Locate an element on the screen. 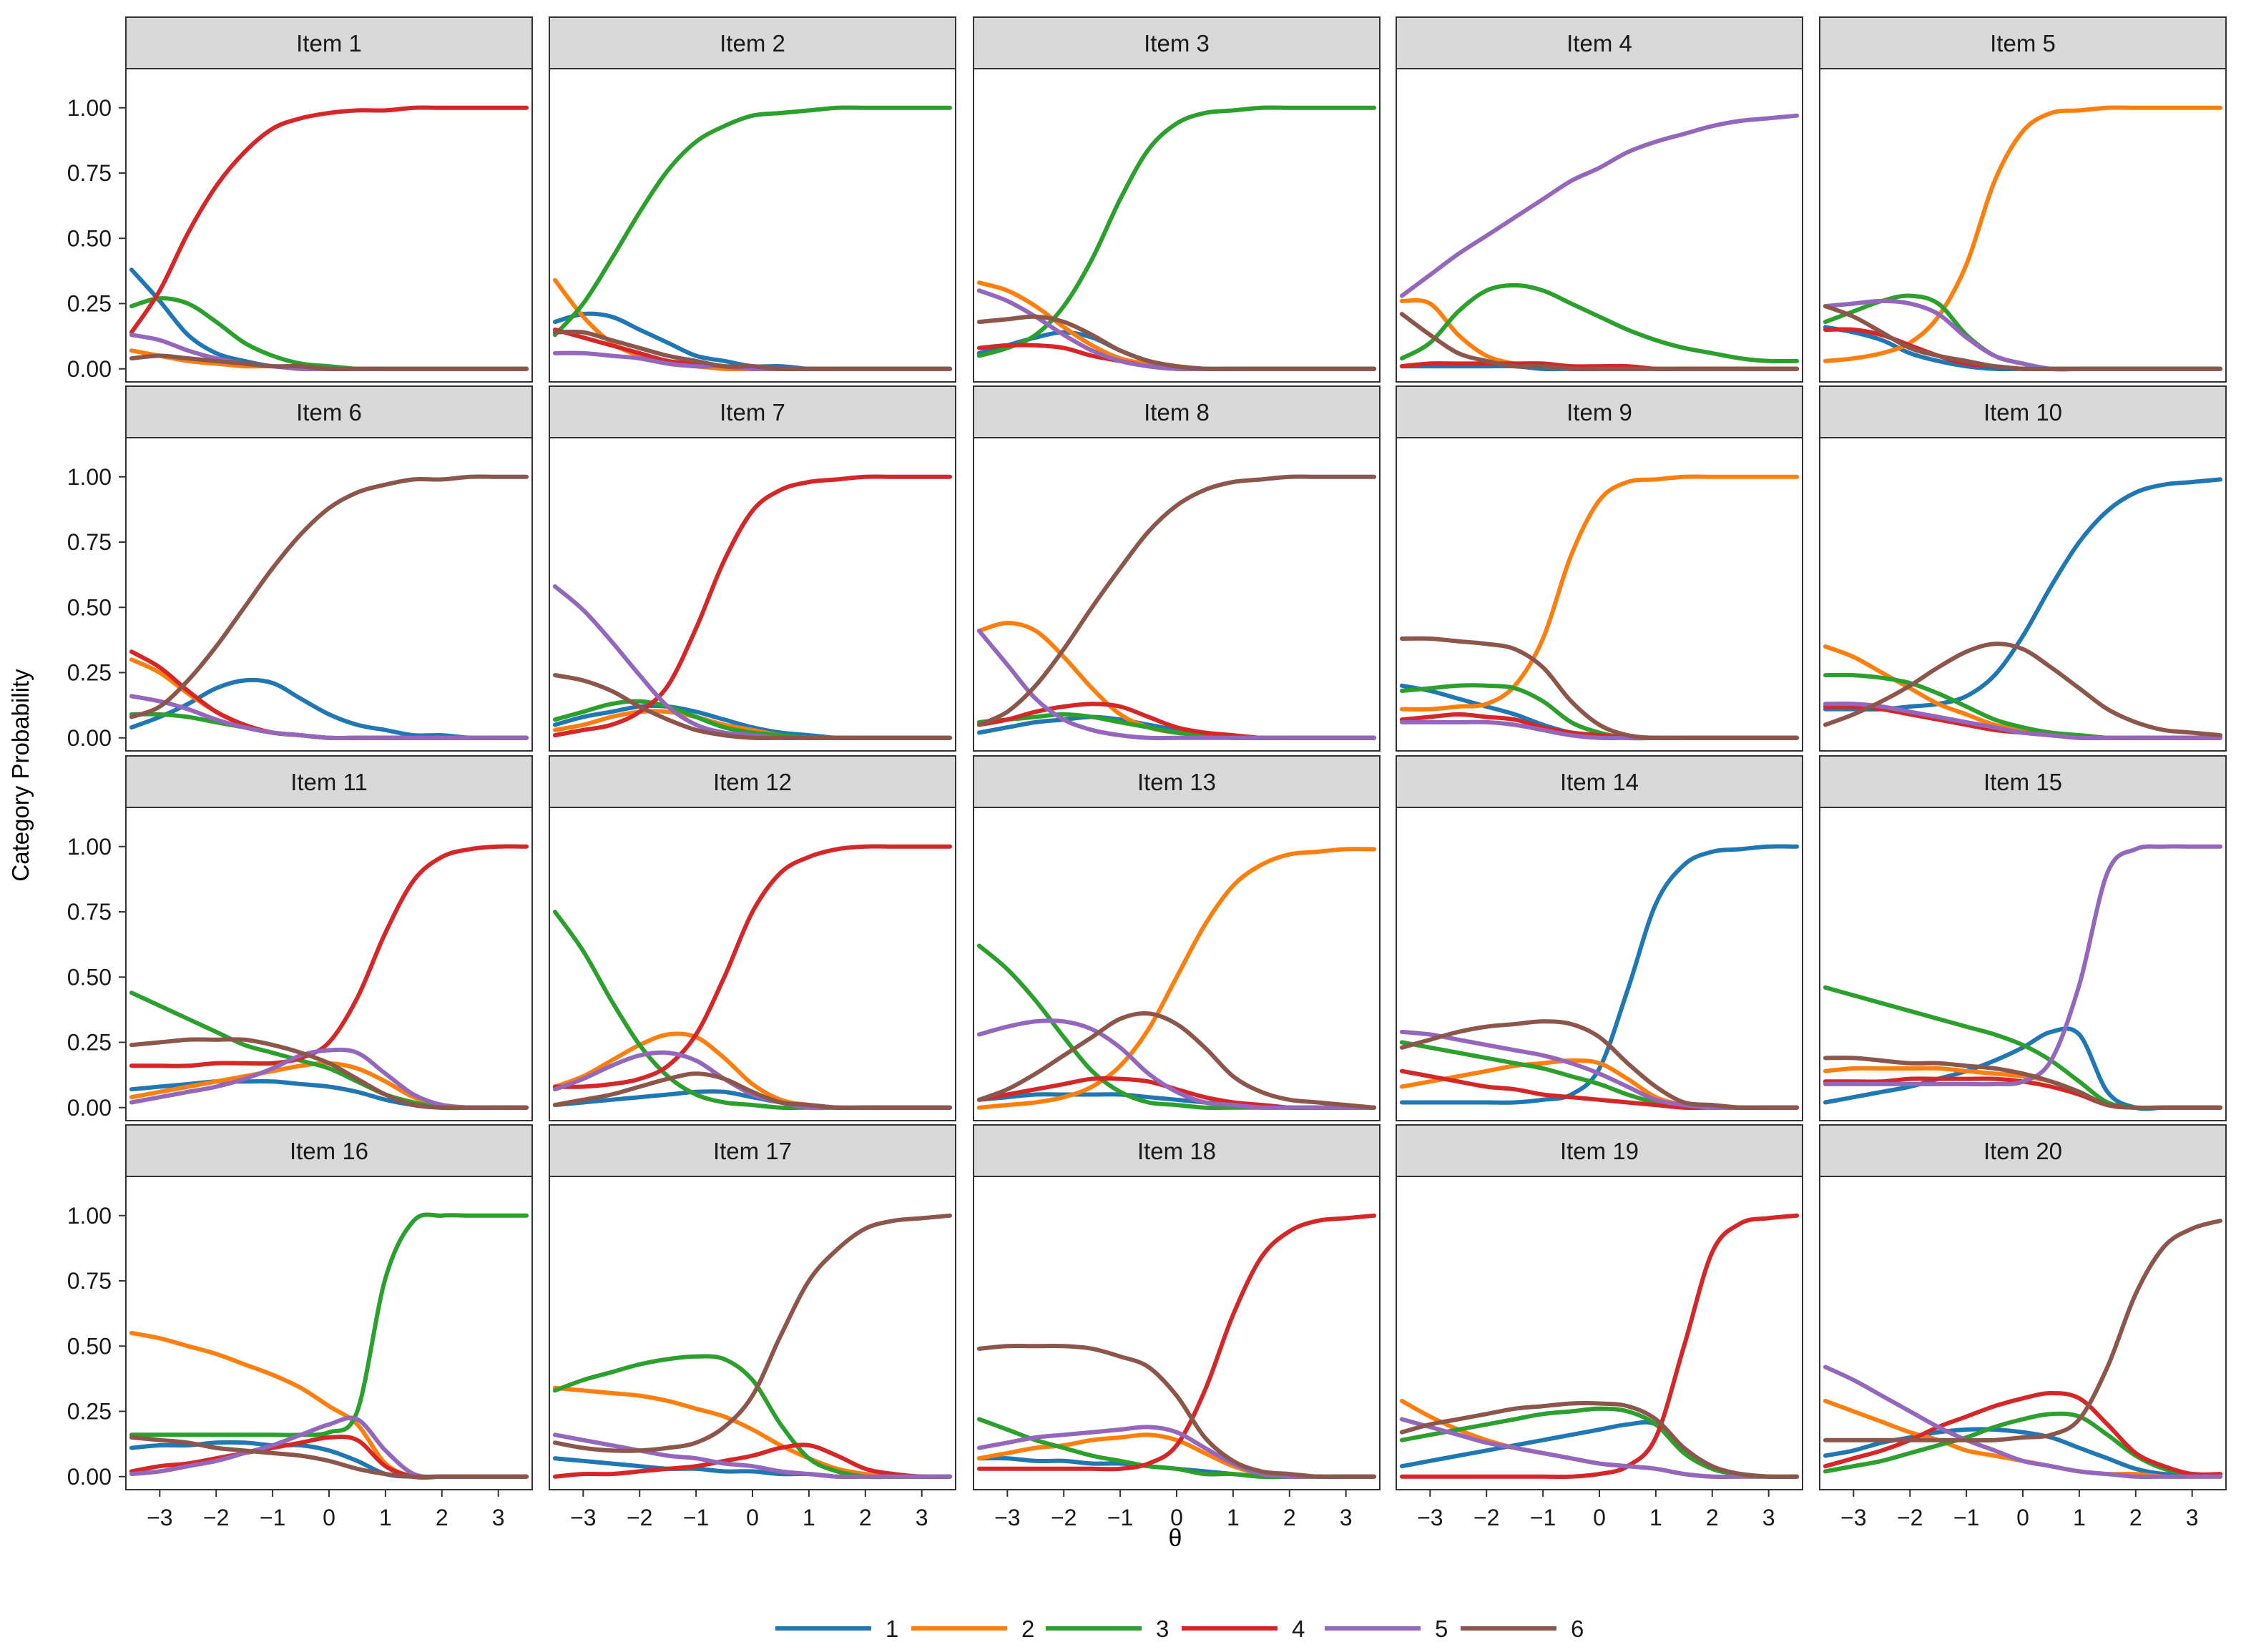 This screenshot has height=1652, width=2241. facet-panel: Item 10 is located at coordinates (2023, 569).